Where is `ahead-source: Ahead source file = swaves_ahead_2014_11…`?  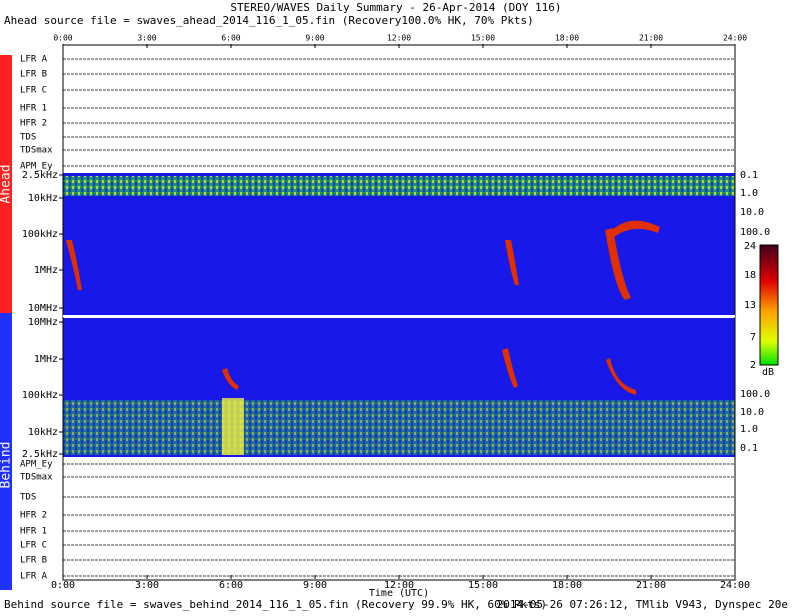
ahead-source: Ahead source file = swaves_ahead_2014_11… is located at coordinates (269, 20).